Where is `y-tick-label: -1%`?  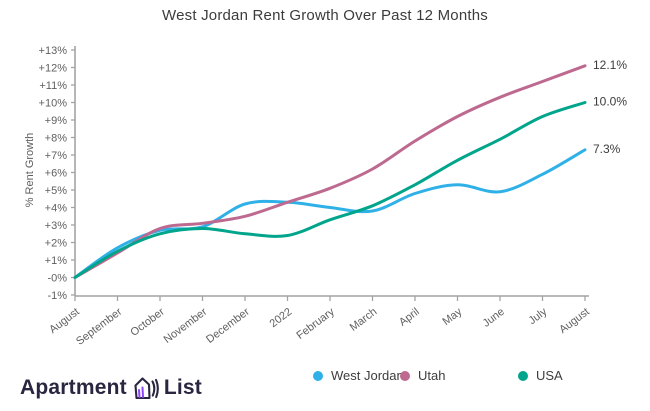
y-tick-label: -1% is located at coordinates (57, 296).